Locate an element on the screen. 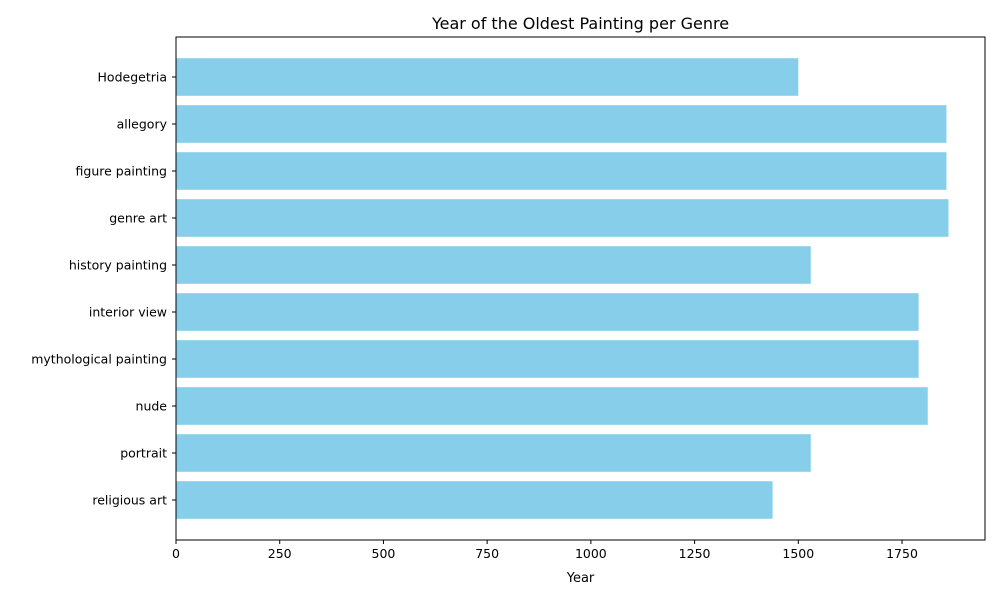 This screenshot has height=604, width=1000. y-tick-label: portrait is located at coordinates (143, 453).